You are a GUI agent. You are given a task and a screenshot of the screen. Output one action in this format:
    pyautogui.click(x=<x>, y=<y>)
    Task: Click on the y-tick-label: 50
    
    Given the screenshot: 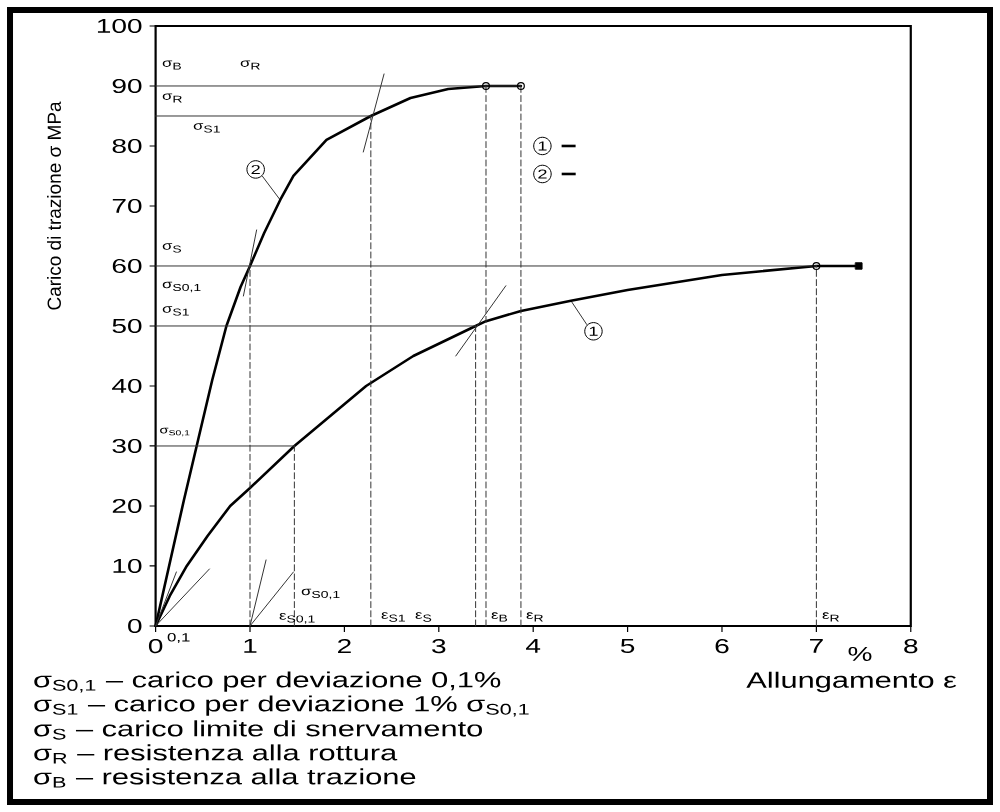 What is the action you would take?
    pyautogui.click(x=127, y=326)
    